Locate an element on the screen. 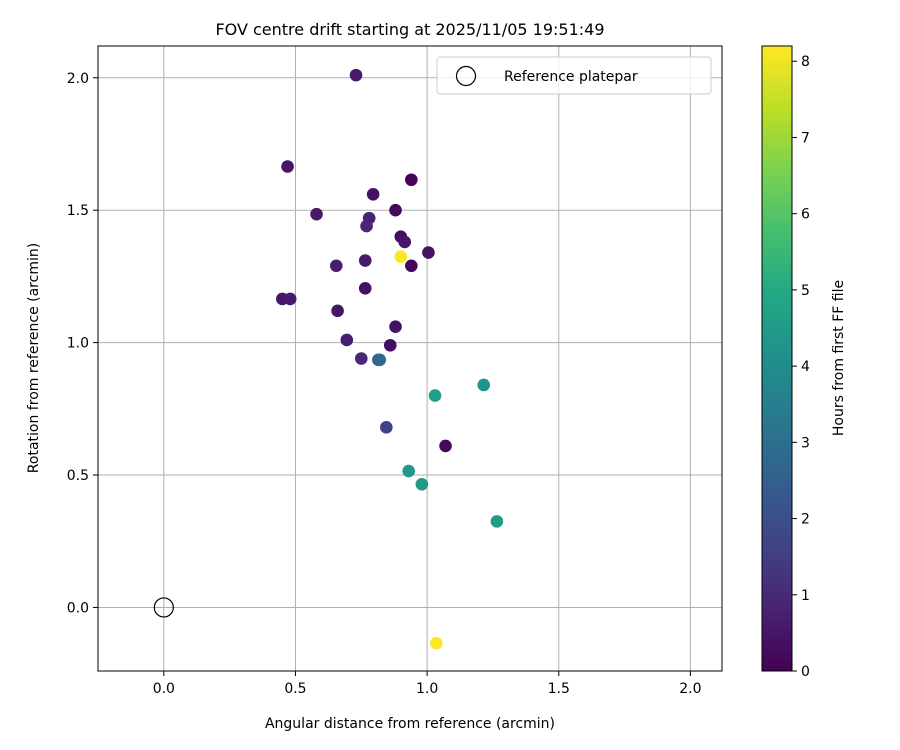 The width and height of the screenshot is (900, 750). colorbar-tick-label: 5 is located at coordinates (805, 291).